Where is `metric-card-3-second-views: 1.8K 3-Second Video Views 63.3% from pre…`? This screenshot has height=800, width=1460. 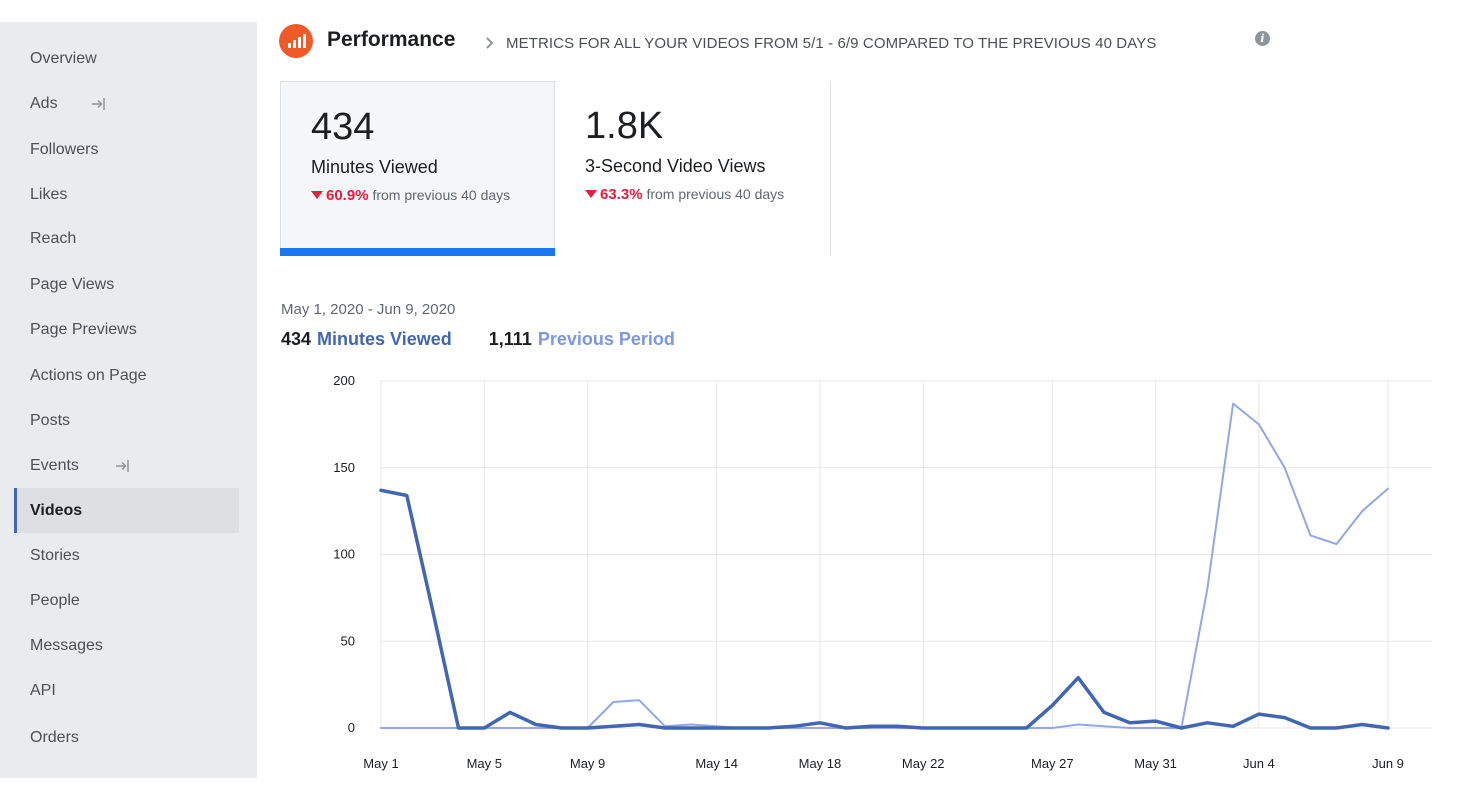
metric-card-3-second-views: 1.8K 3-Second Video Views 63.3% from pre… is located at coordinates (693, 168).